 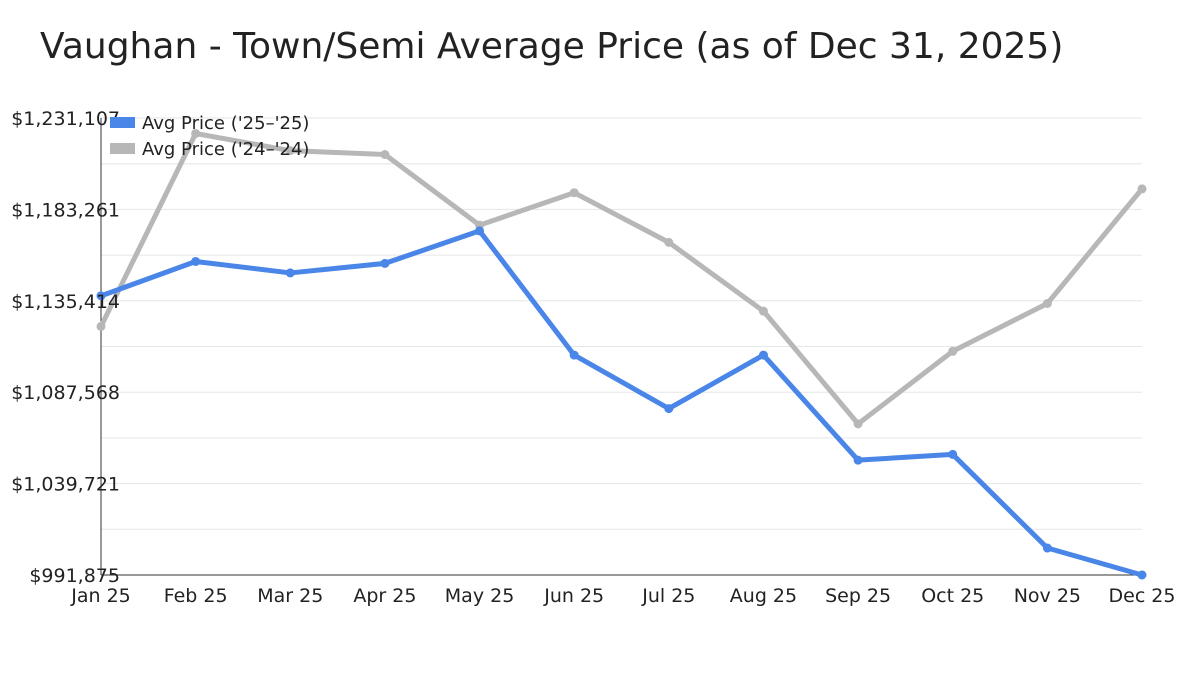 What do you see at coordinates (122, 148) in the screenshot?
I see `legend-swatch-2024` at bounding box center [122, 148].